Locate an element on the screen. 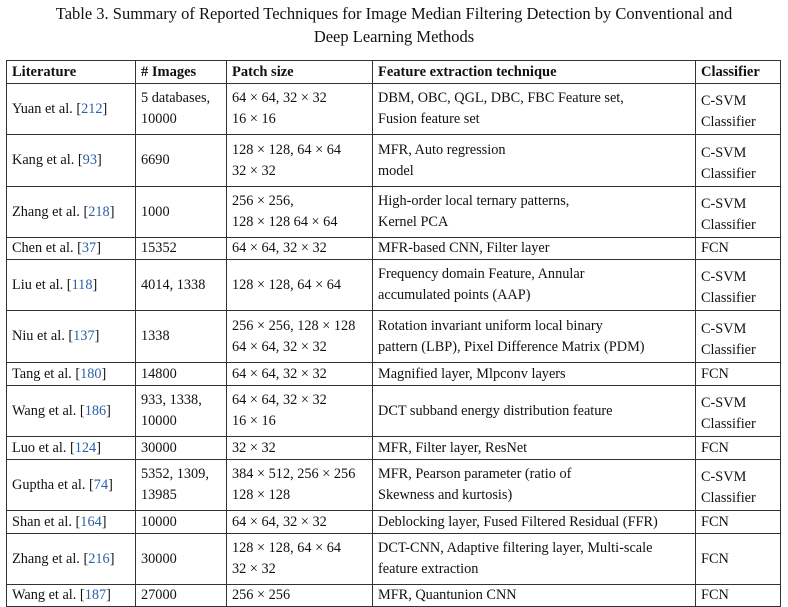 The height and width of the screenshot is (607, 788). header-feature: Feature extraction technique is located at coordinates (534, 72).